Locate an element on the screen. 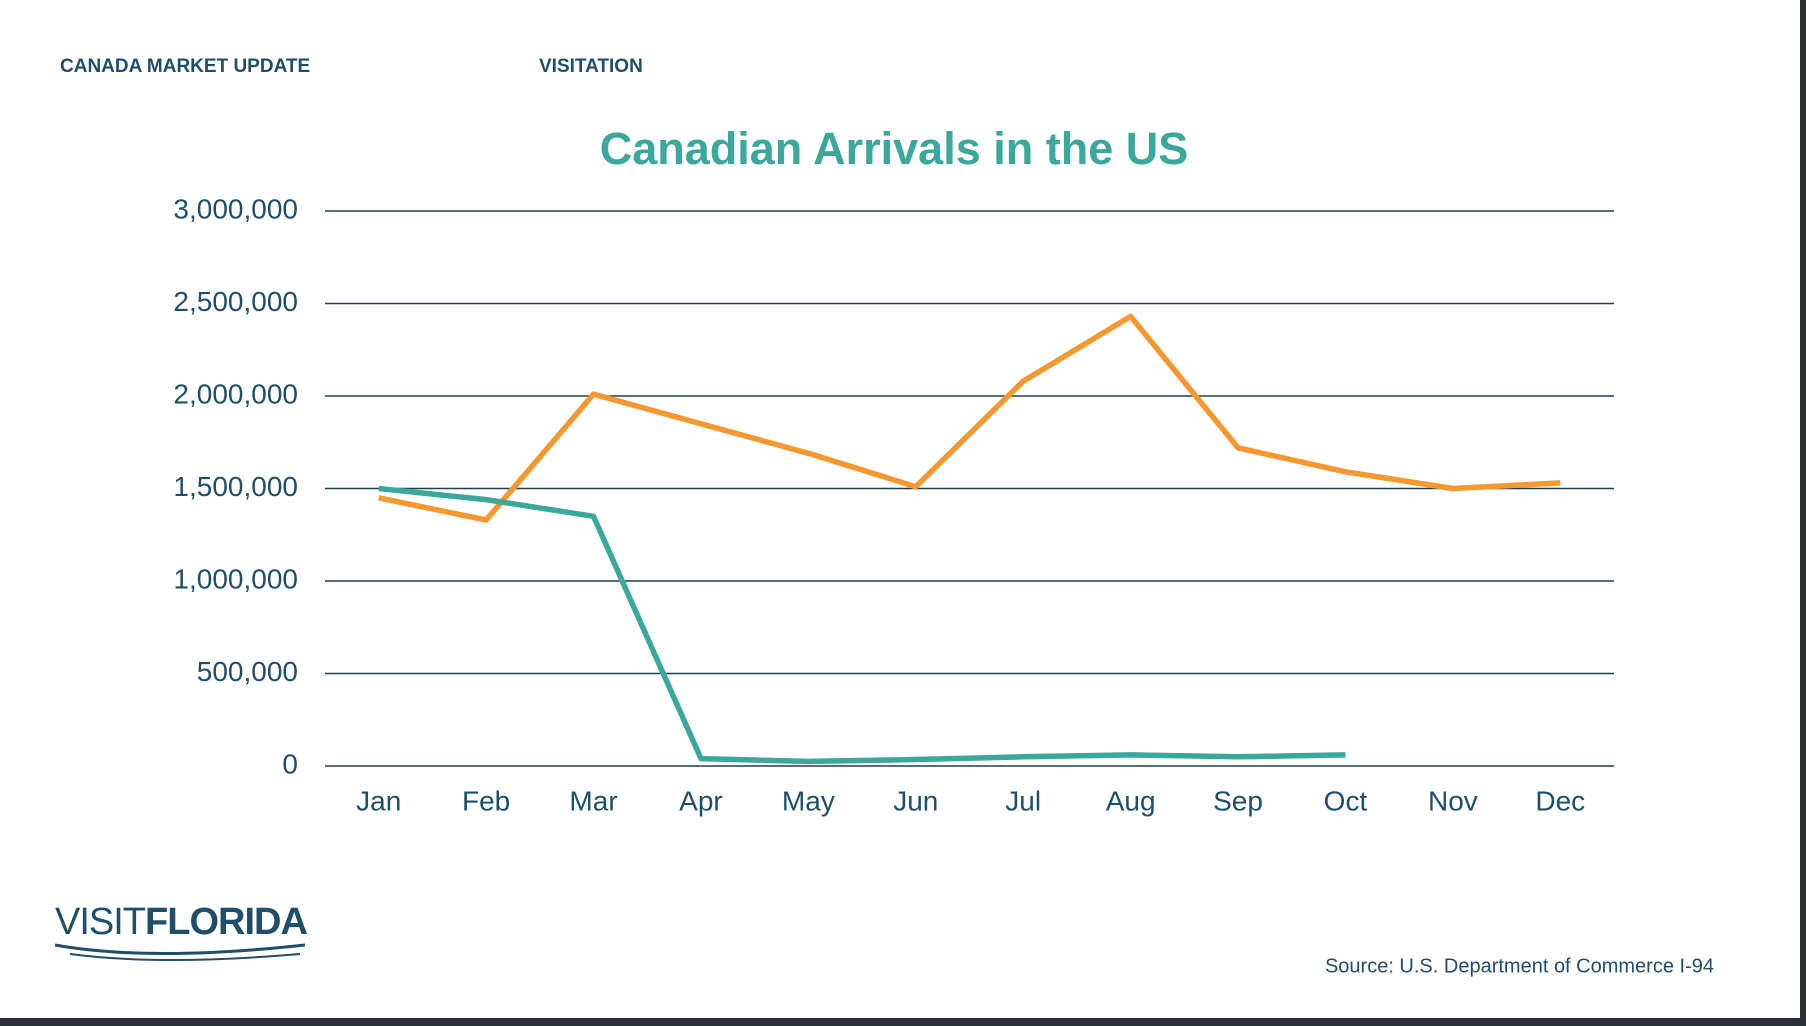  x-tick-label: Sep is located at coordinates (1238, 800).